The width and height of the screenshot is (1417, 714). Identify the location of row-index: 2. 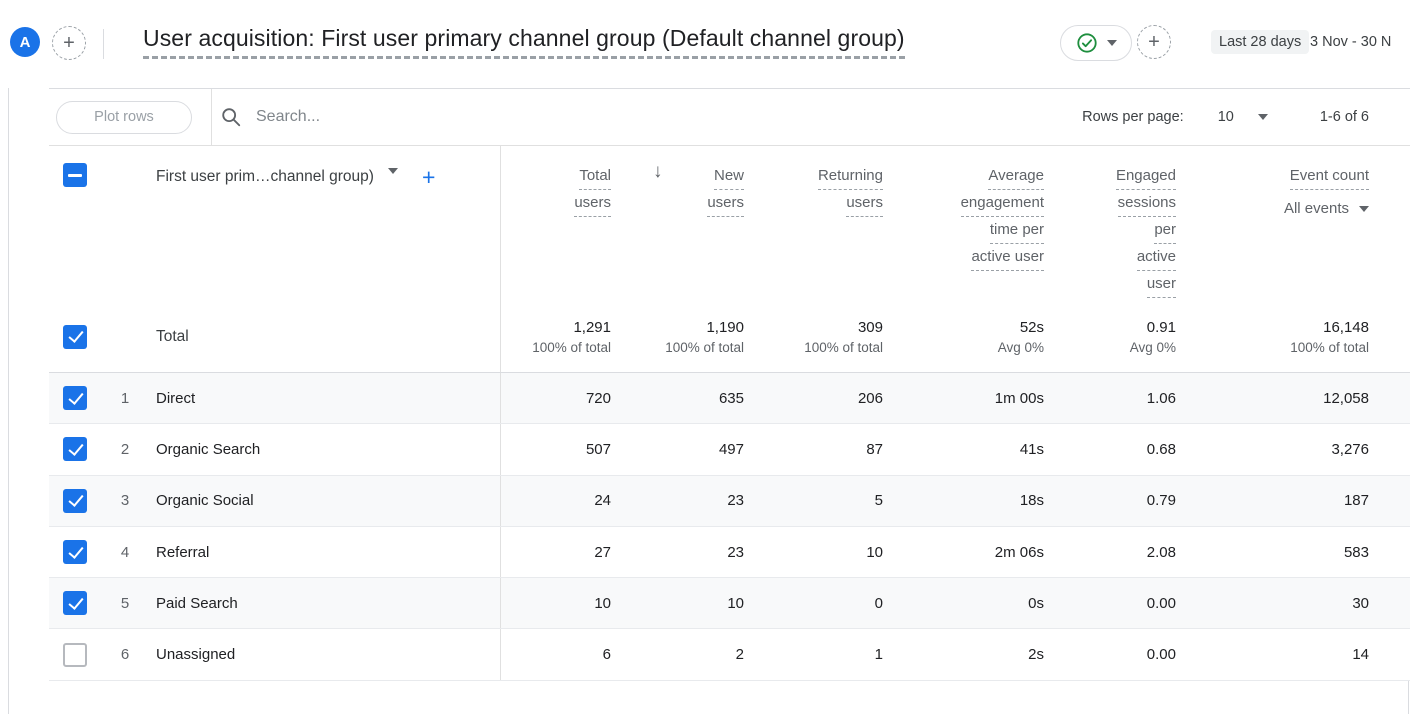
(125, 449).